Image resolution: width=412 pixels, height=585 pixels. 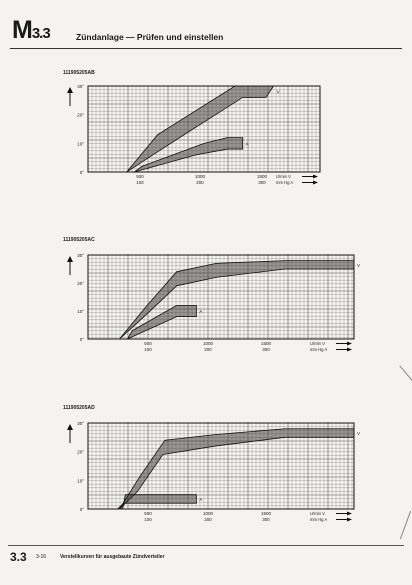 What do you see at coordinates (405, 375) in the screenshot?
I see `scan-mark` at bounding box center [405, 375].